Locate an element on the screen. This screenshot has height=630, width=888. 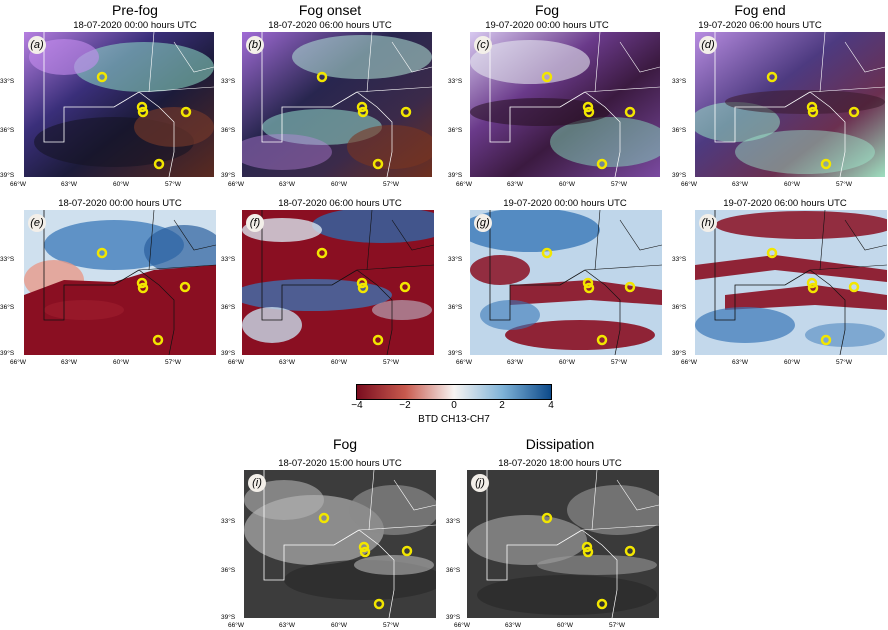
bottom-title-fog: Fog is located at coordinates (345, 444).